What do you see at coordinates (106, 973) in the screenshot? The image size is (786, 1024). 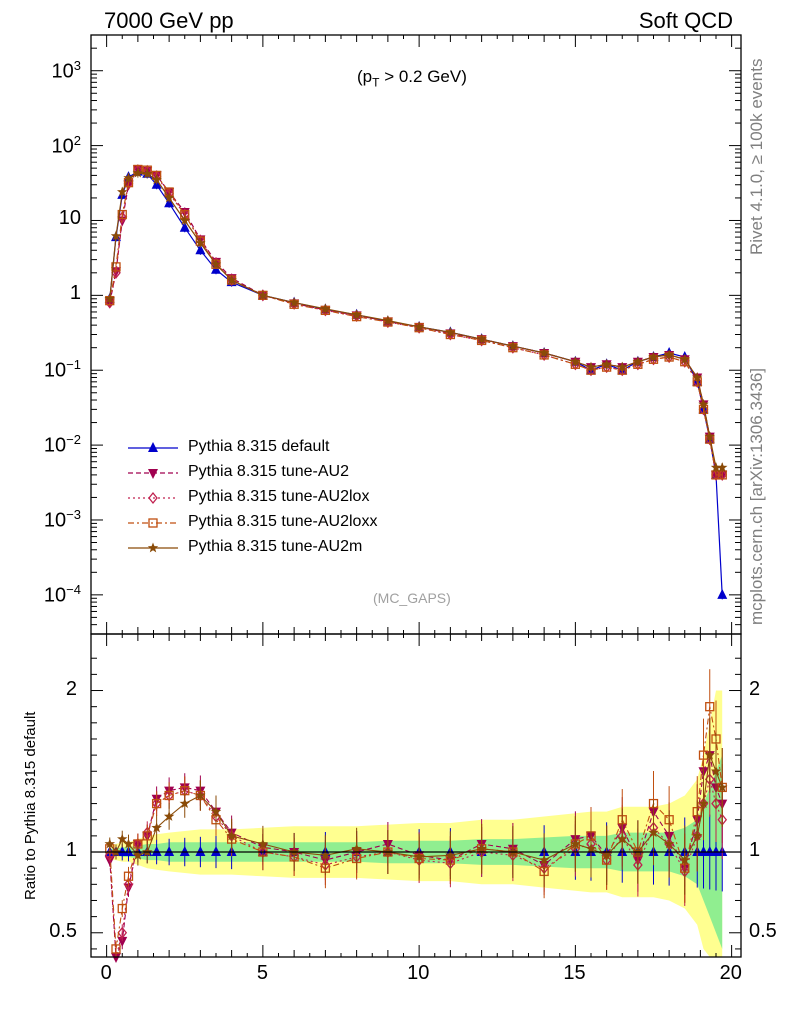 I see `x-tick-label: 0` at bounding box center [106, 973].